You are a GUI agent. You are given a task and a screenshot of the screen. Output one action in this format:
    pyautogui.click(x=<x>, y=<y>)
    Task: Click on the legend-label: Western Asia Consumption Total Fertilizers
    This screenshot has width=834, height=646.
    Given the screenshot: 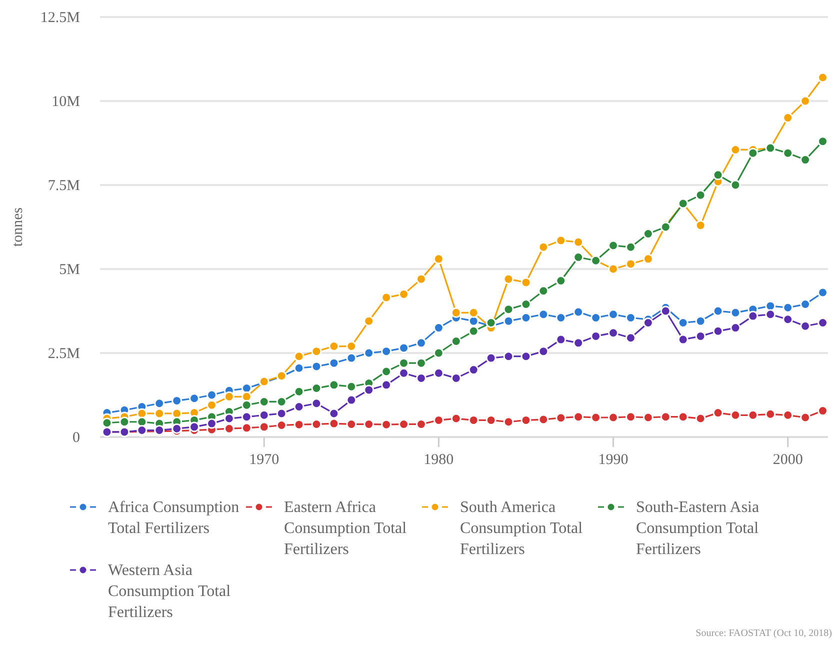 What is the action you would take?
    pyautogui.click(x=170, y=591)
    